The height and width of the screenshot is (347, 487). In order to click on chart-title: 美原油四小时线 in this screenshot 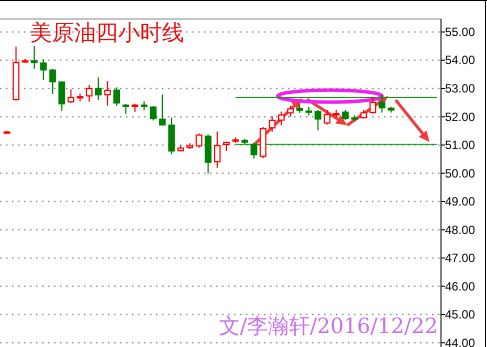, I will do `click(107, 33)`.